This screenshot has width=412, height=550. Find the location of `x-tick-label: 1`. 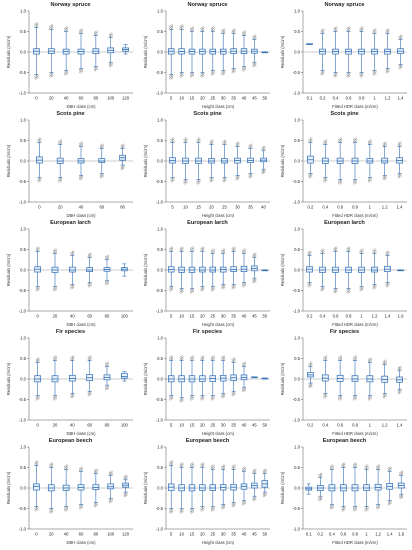

x-tick-label: 1 is located at coordinates (366, 534).